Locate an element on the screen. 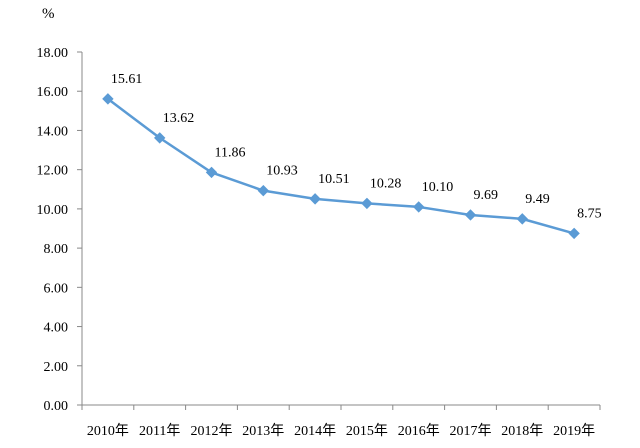  x-tick-label: 2013年 is located at coordinates (263, 431).